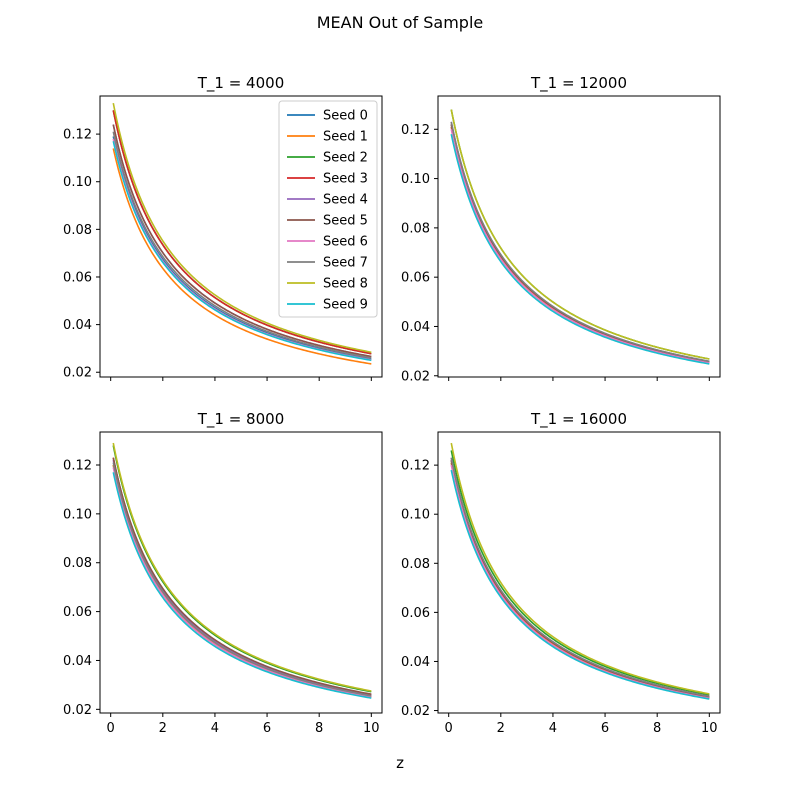 The height and width of the screenshot is (800, 800). I want to click on legend-label: Seed 8, so click(345, 284).